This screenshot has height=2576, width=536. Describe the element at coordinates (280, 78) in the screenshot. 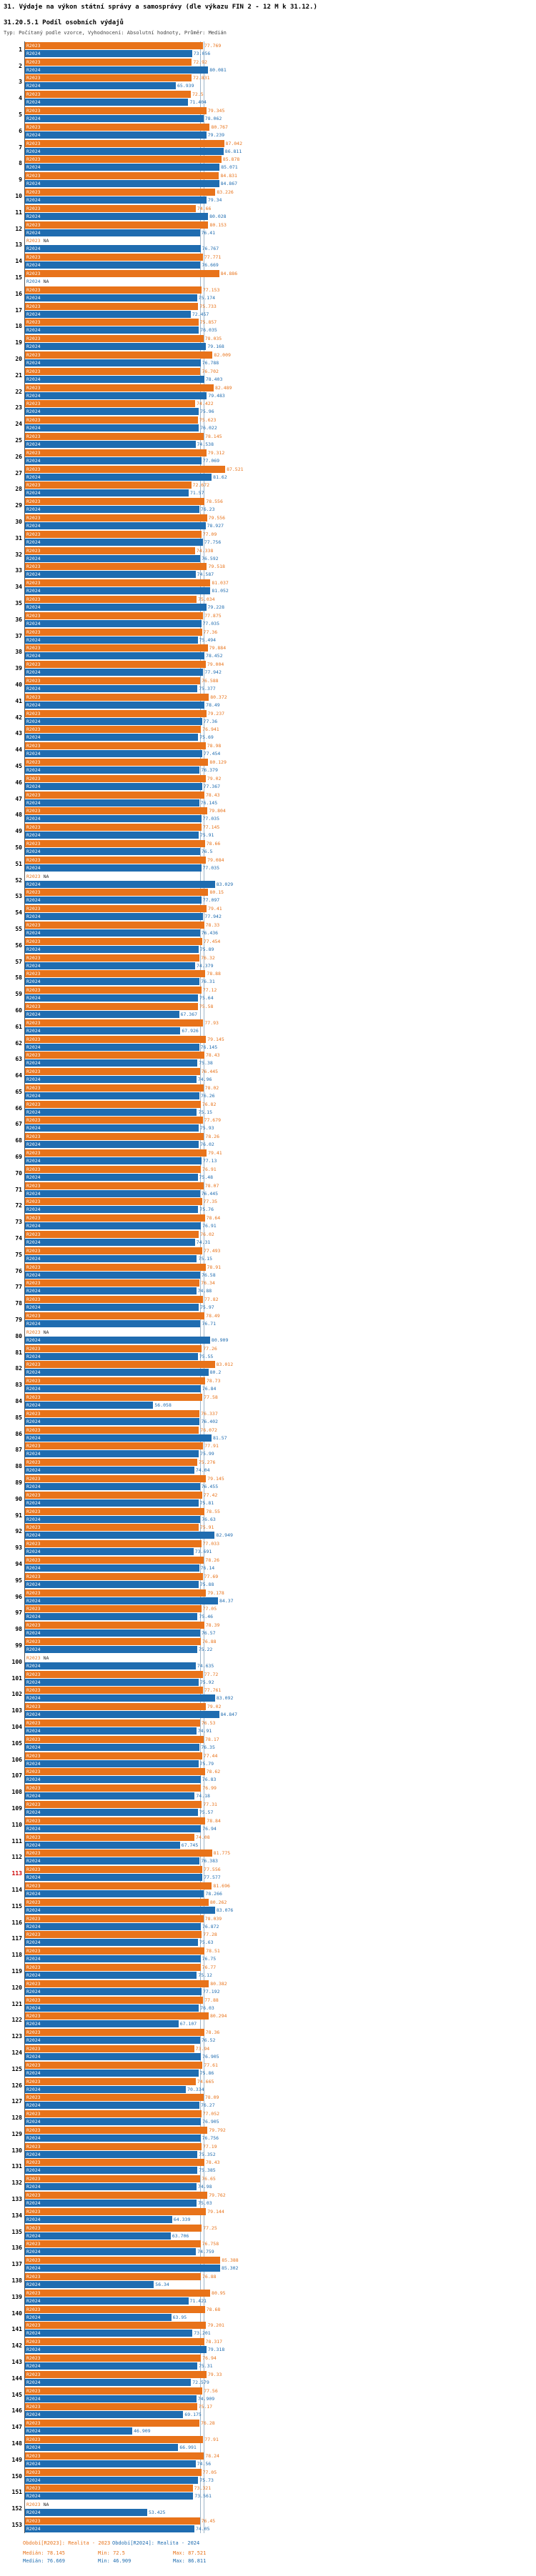

I see `bar-line-r2023: R2023 72.831` at that location.